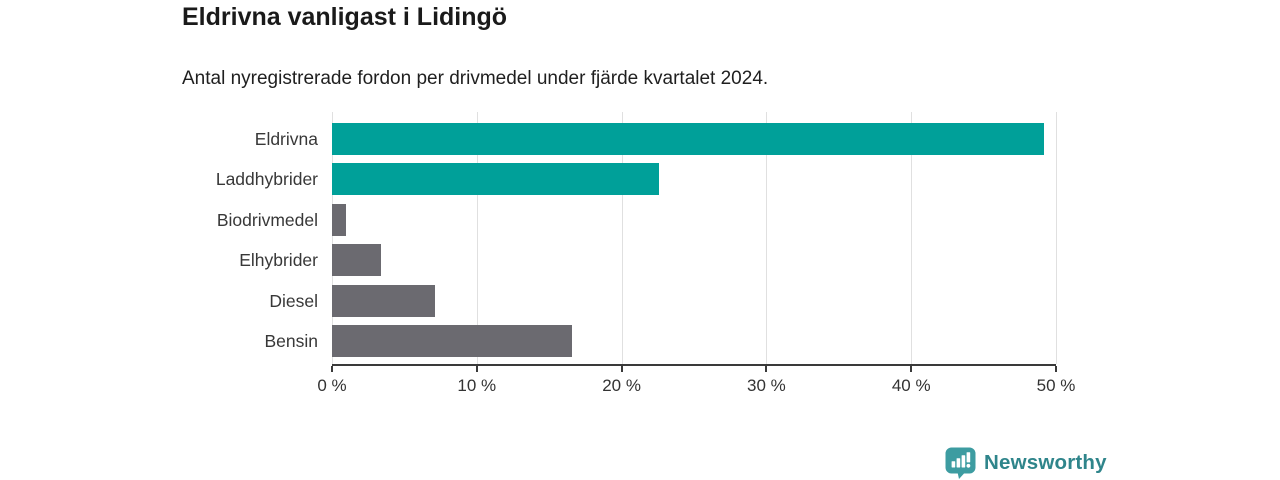 Image resolution: width=1280 pixels, height=480 pixels. What do you see at coordinates (766, 385) in the screenshot?
I see `tick-label-30: 30 %` at bounding box center [766, 385].